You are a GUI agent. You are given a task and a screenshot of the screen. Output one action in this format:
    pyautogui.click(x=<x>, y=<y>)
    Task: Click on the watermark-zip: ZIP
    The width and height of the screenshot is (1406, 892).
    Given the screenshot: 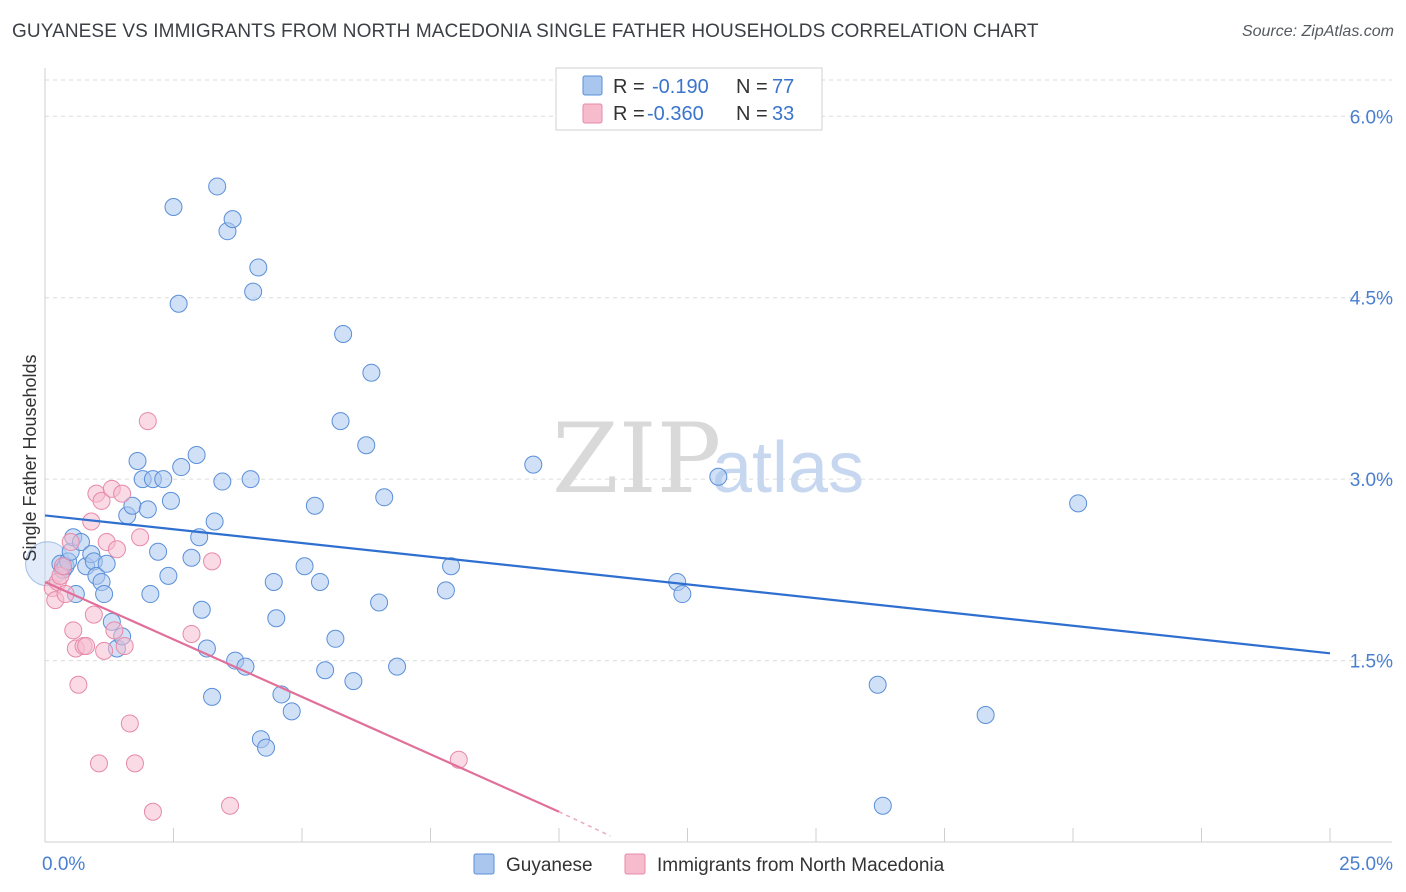 What is the action you would take?
    pyautogui.click(x=636, y=459)
    